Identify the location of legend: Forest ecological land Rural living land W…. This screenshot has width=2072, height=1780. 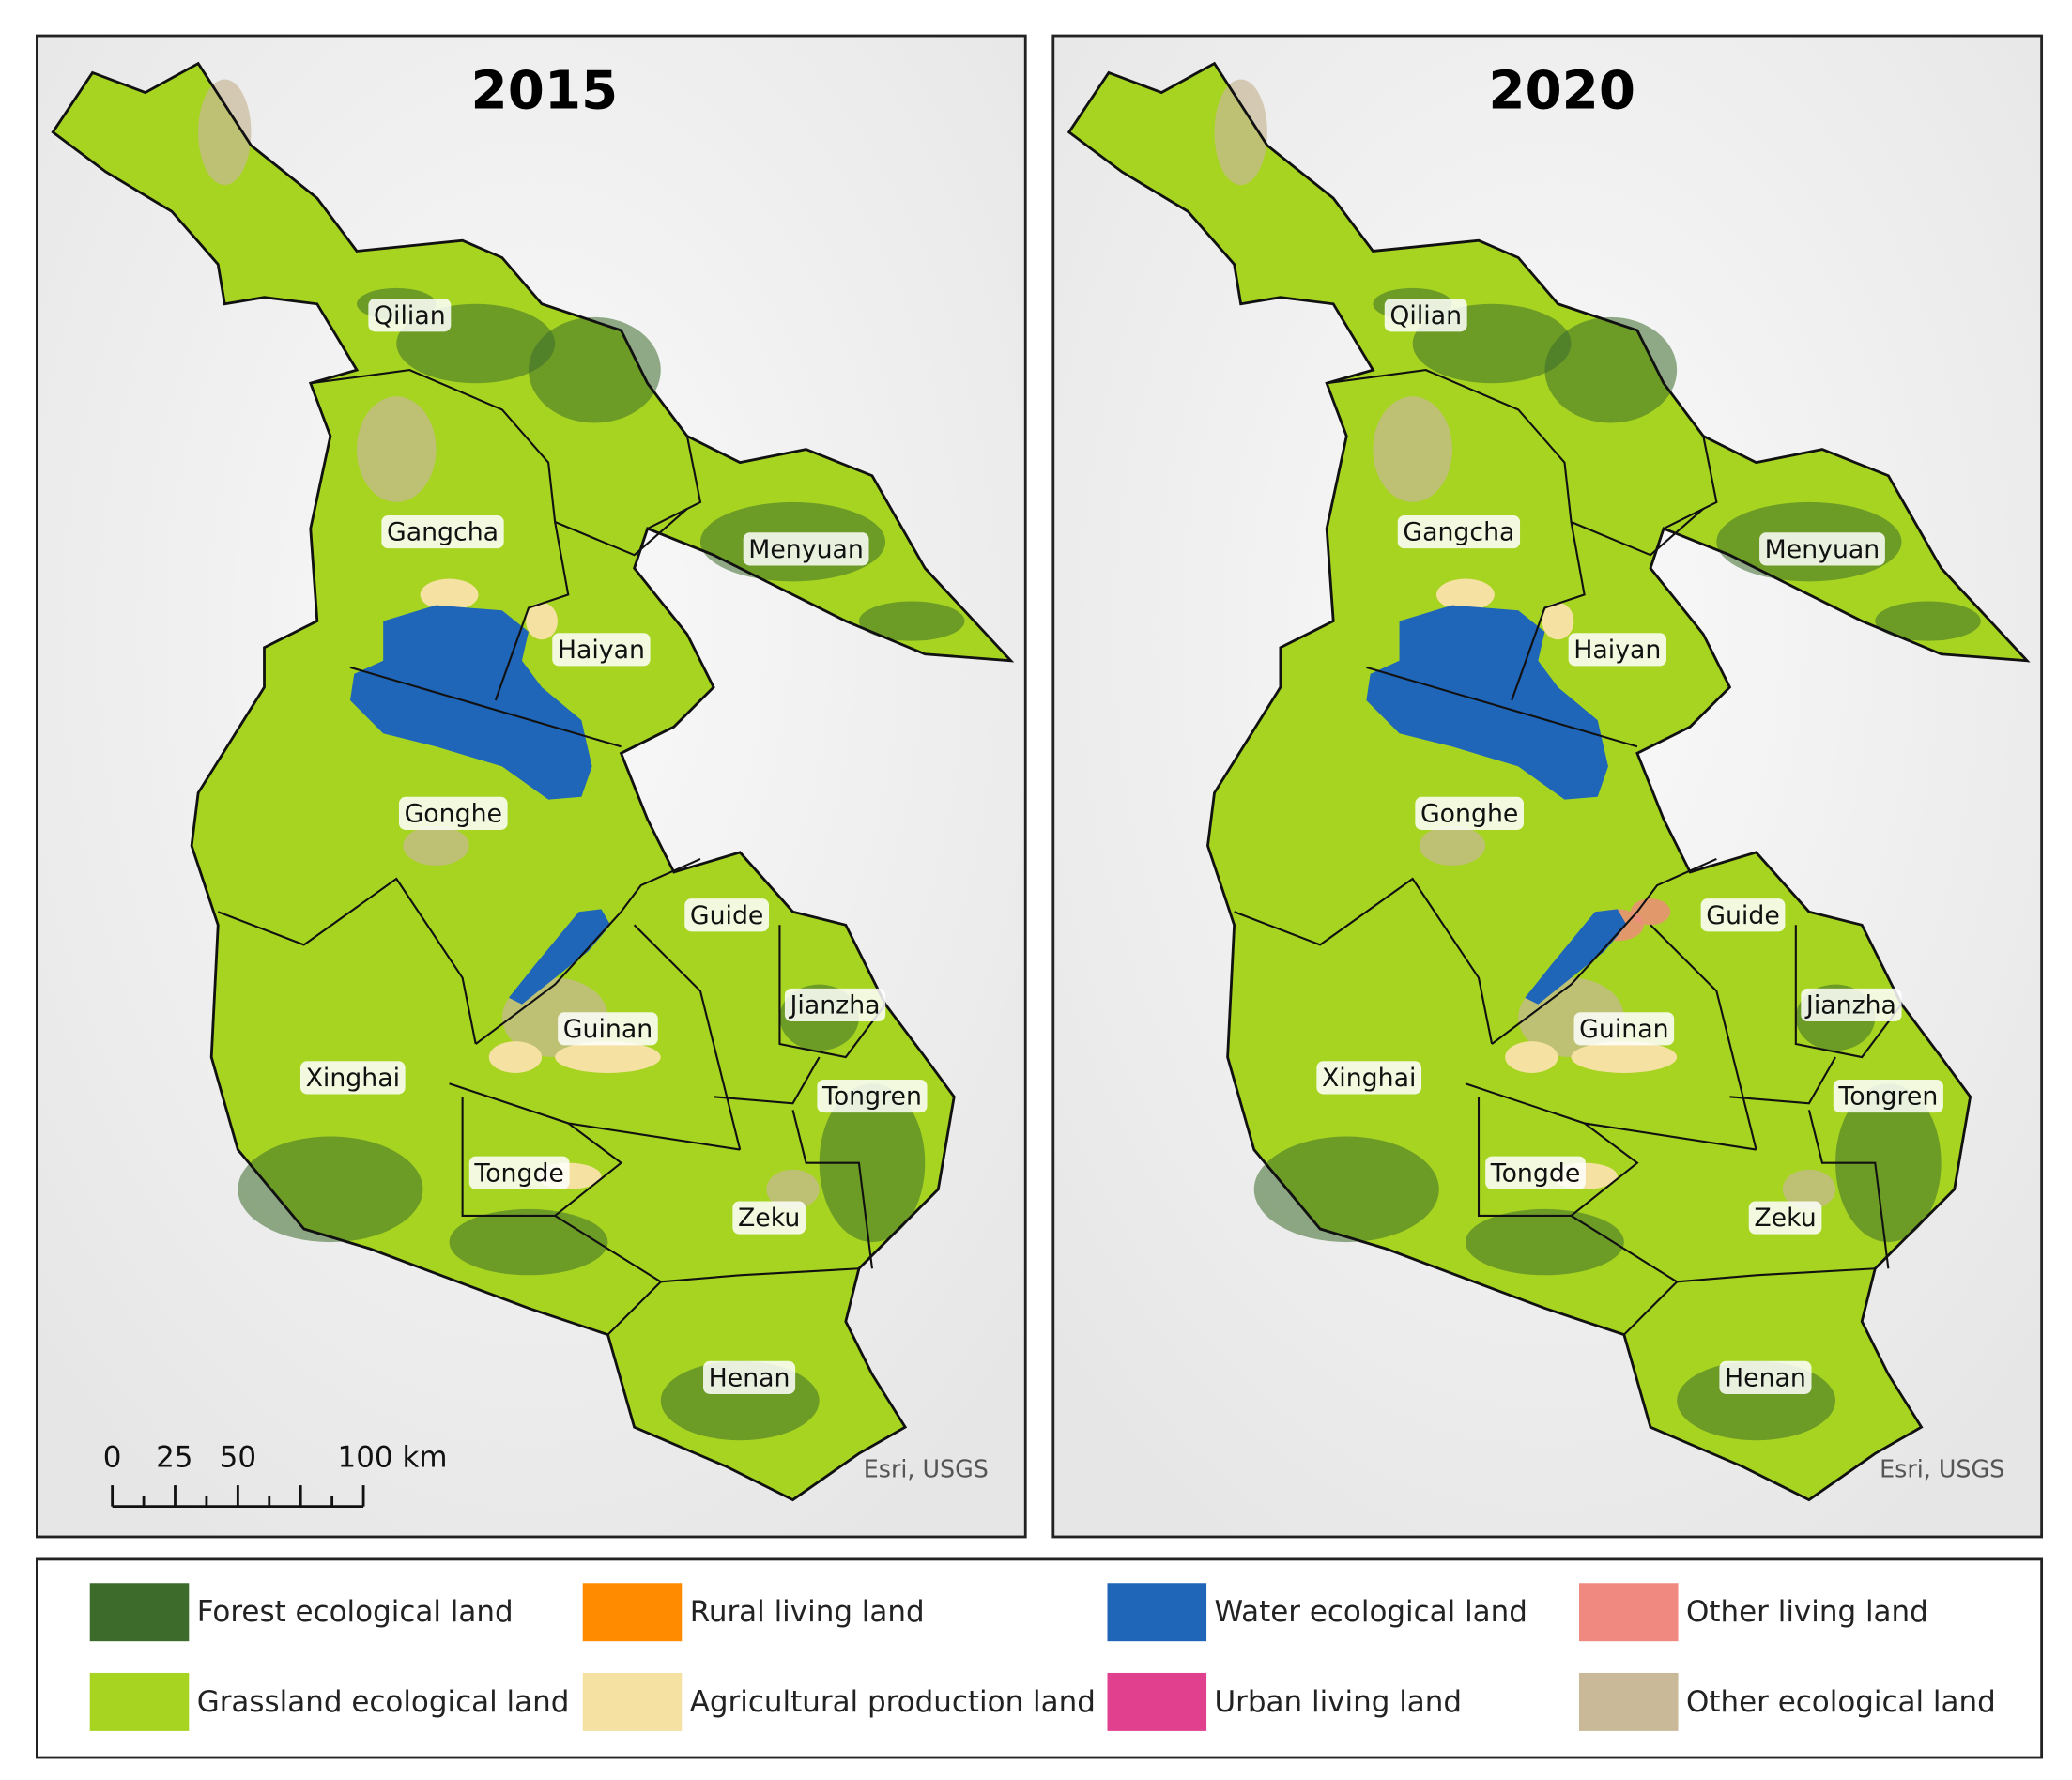
(1040, 1658).